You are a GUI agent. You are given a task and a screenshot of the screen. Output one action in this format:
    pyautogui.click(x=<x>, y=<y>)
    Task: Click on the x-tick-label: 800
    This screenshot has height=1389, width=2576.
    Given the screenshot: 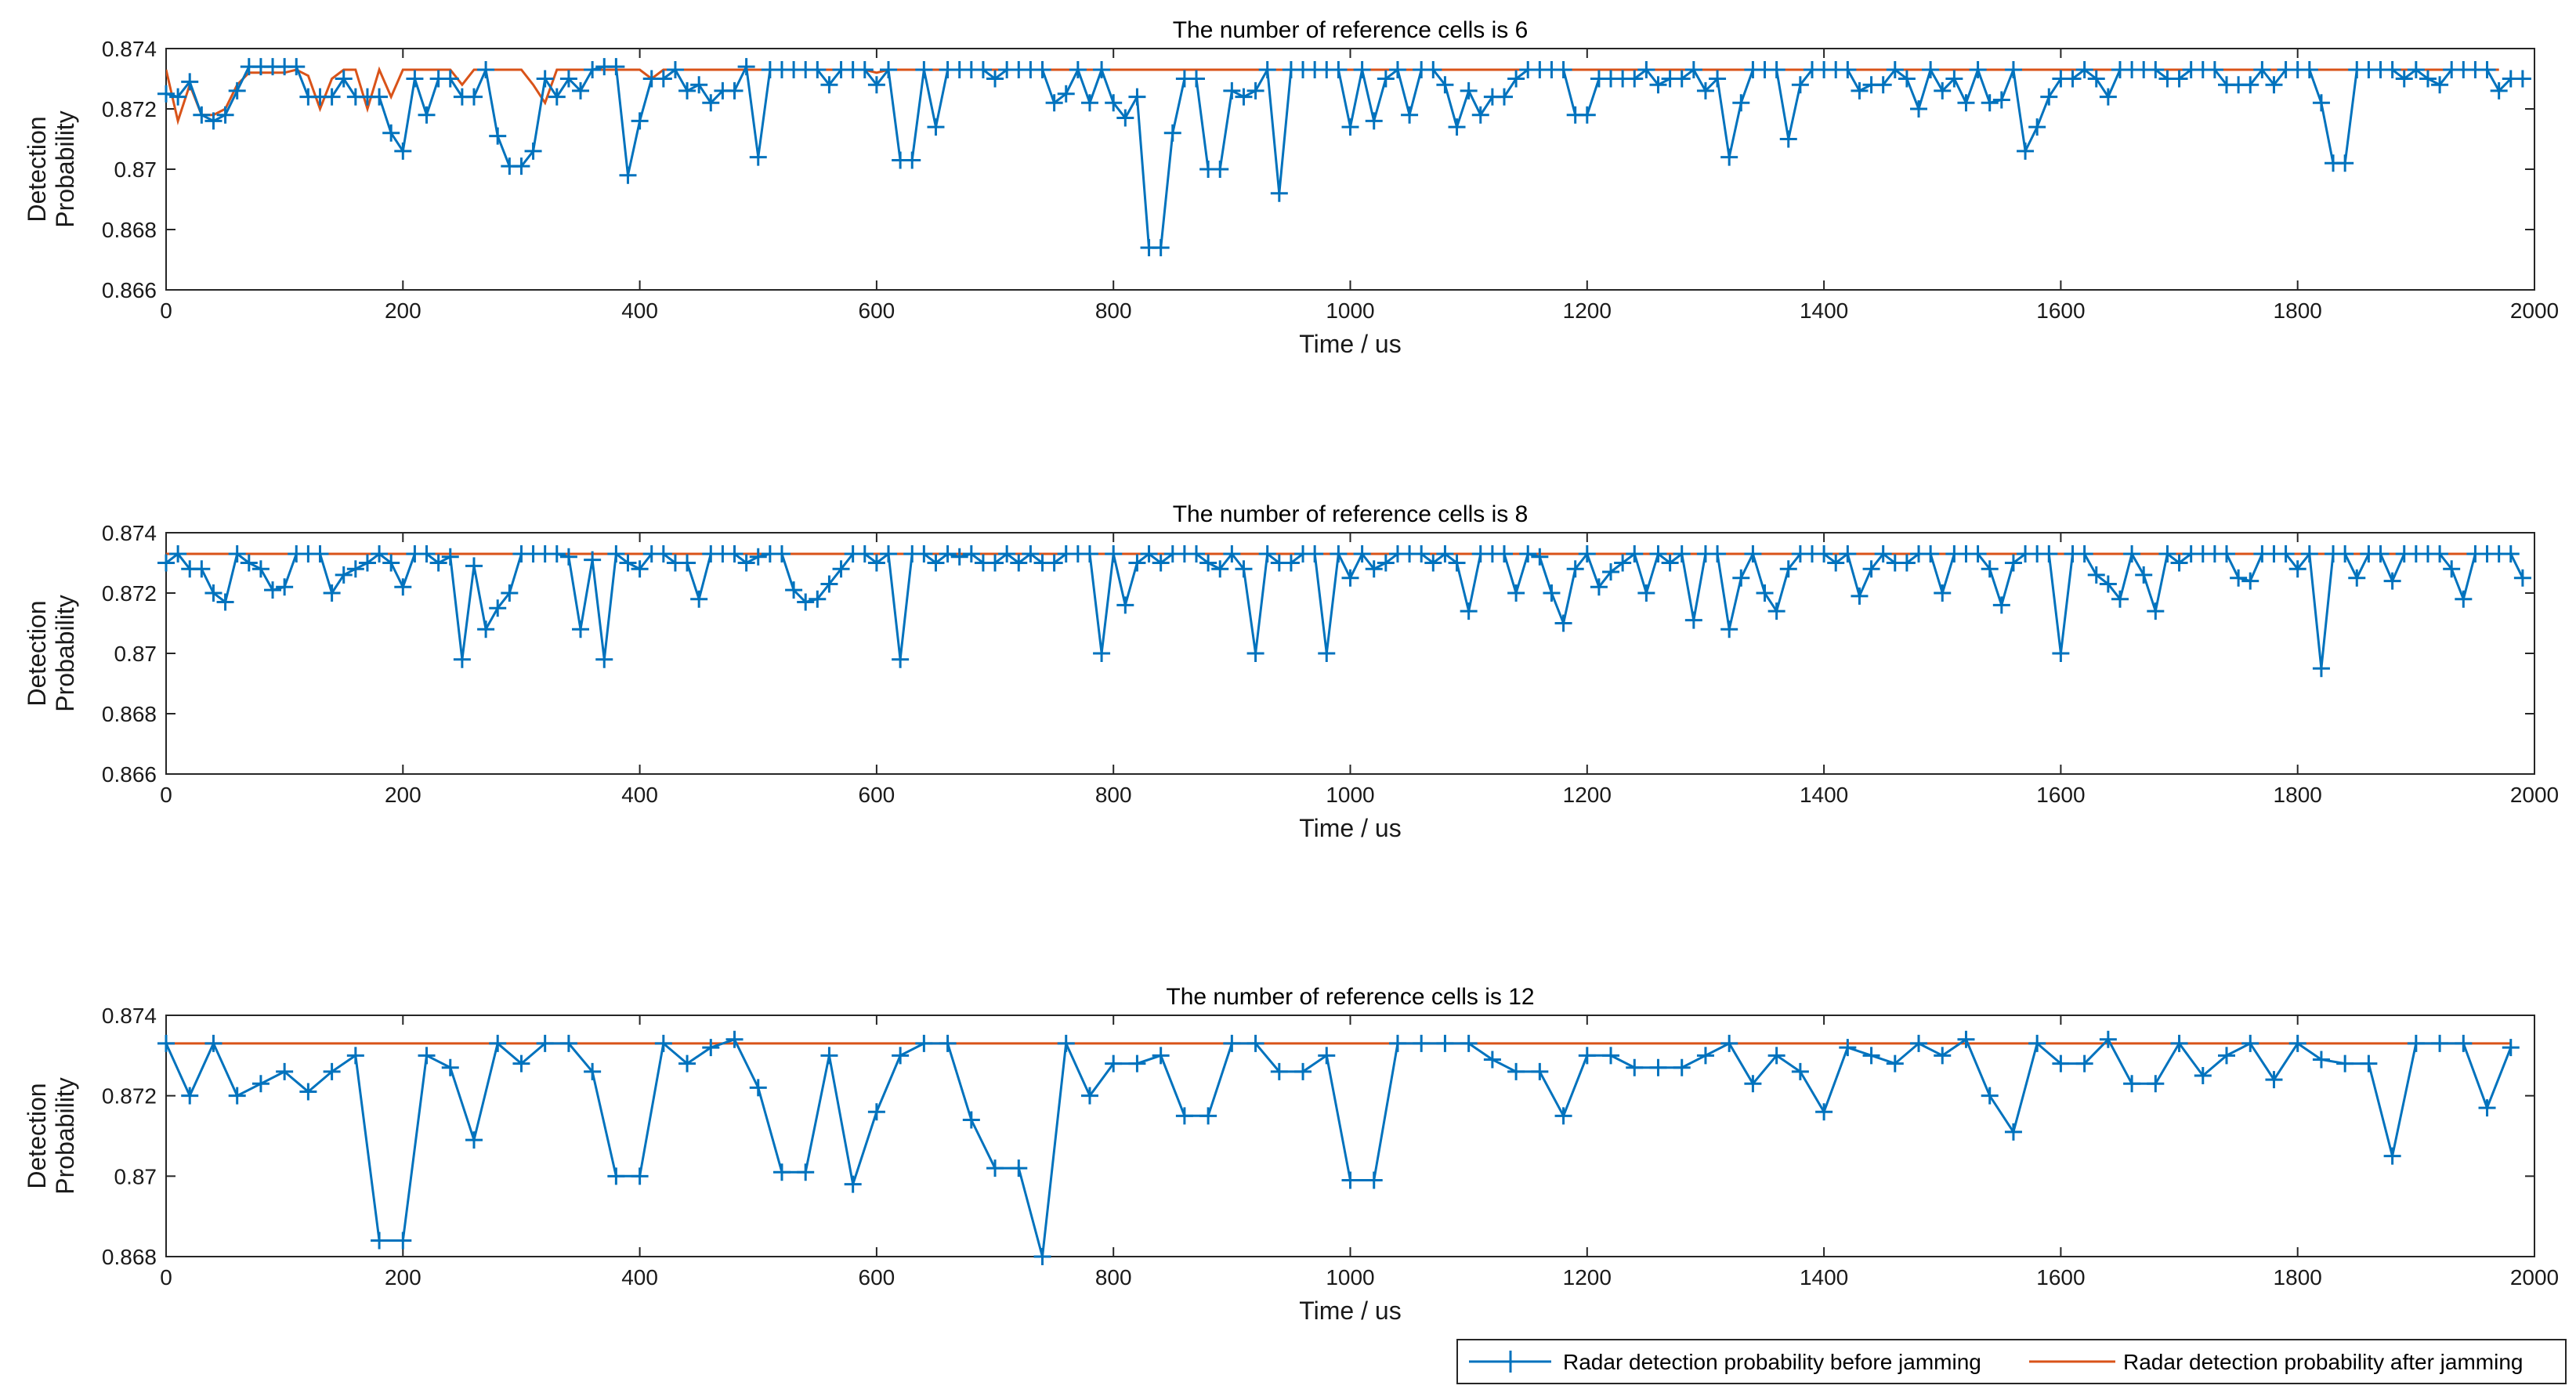 What is the action you would take?
    pyautogui.click(x=1114, y=795)
    